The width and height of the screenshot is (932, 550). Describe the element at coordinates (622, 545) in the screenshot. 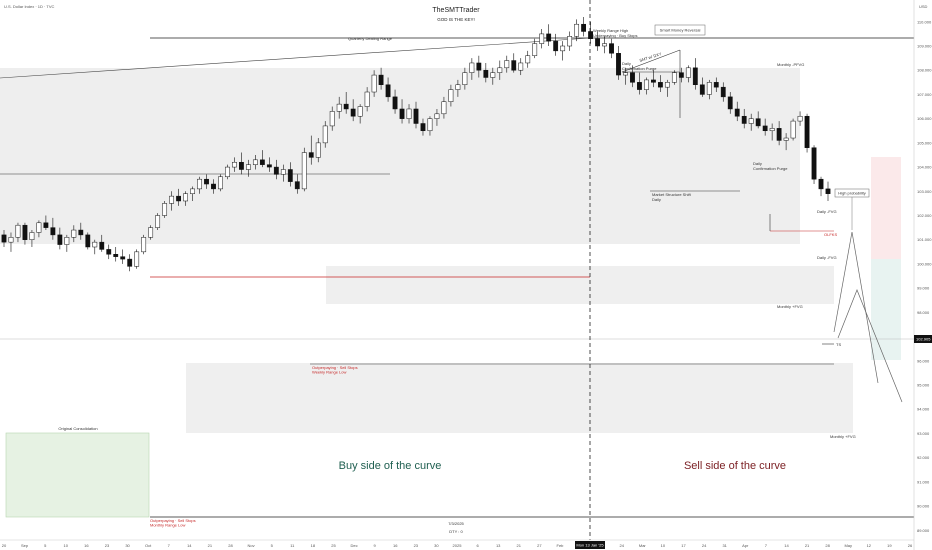

I see `x-tick-label: 24` at that location.